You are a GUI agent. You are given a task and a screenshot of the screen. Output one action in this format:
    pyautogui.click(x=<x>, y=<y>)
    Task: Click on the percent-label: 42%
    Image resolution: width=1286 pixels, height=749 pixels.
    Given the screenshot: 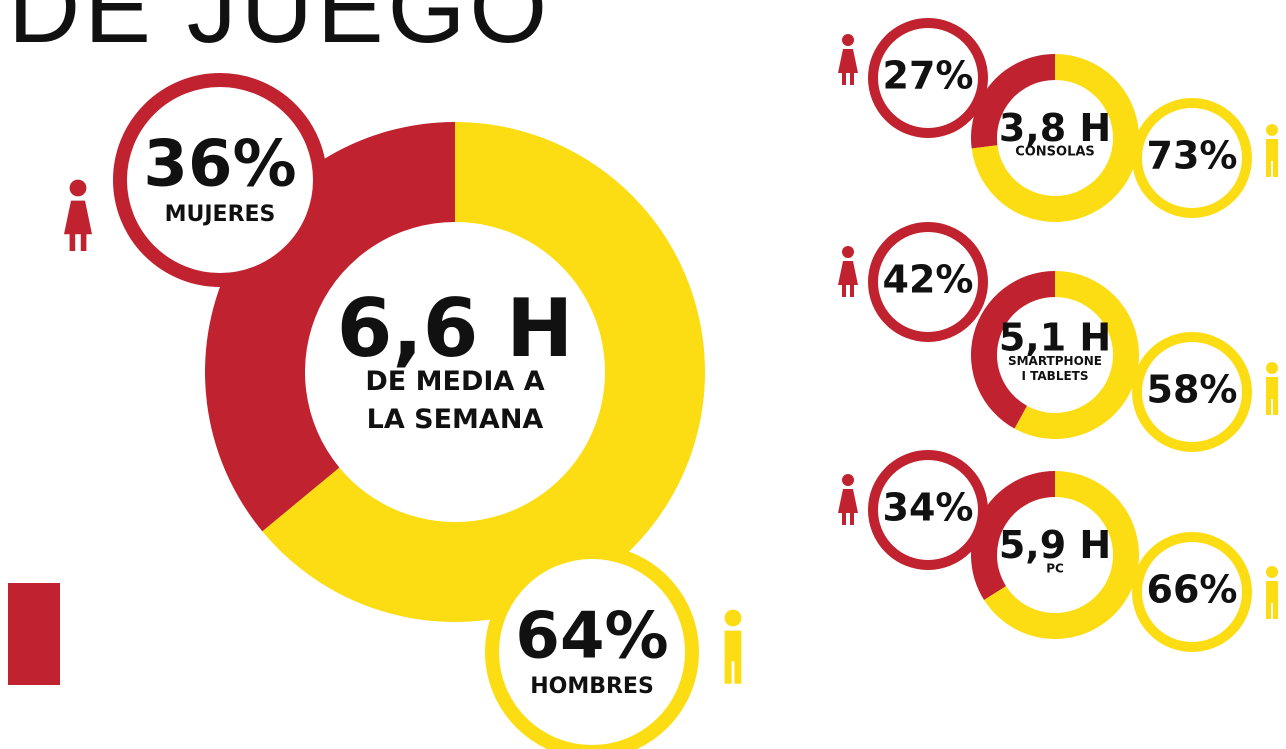 What is the action you would take?
    pyautogui.click(x=928, y=280)
    